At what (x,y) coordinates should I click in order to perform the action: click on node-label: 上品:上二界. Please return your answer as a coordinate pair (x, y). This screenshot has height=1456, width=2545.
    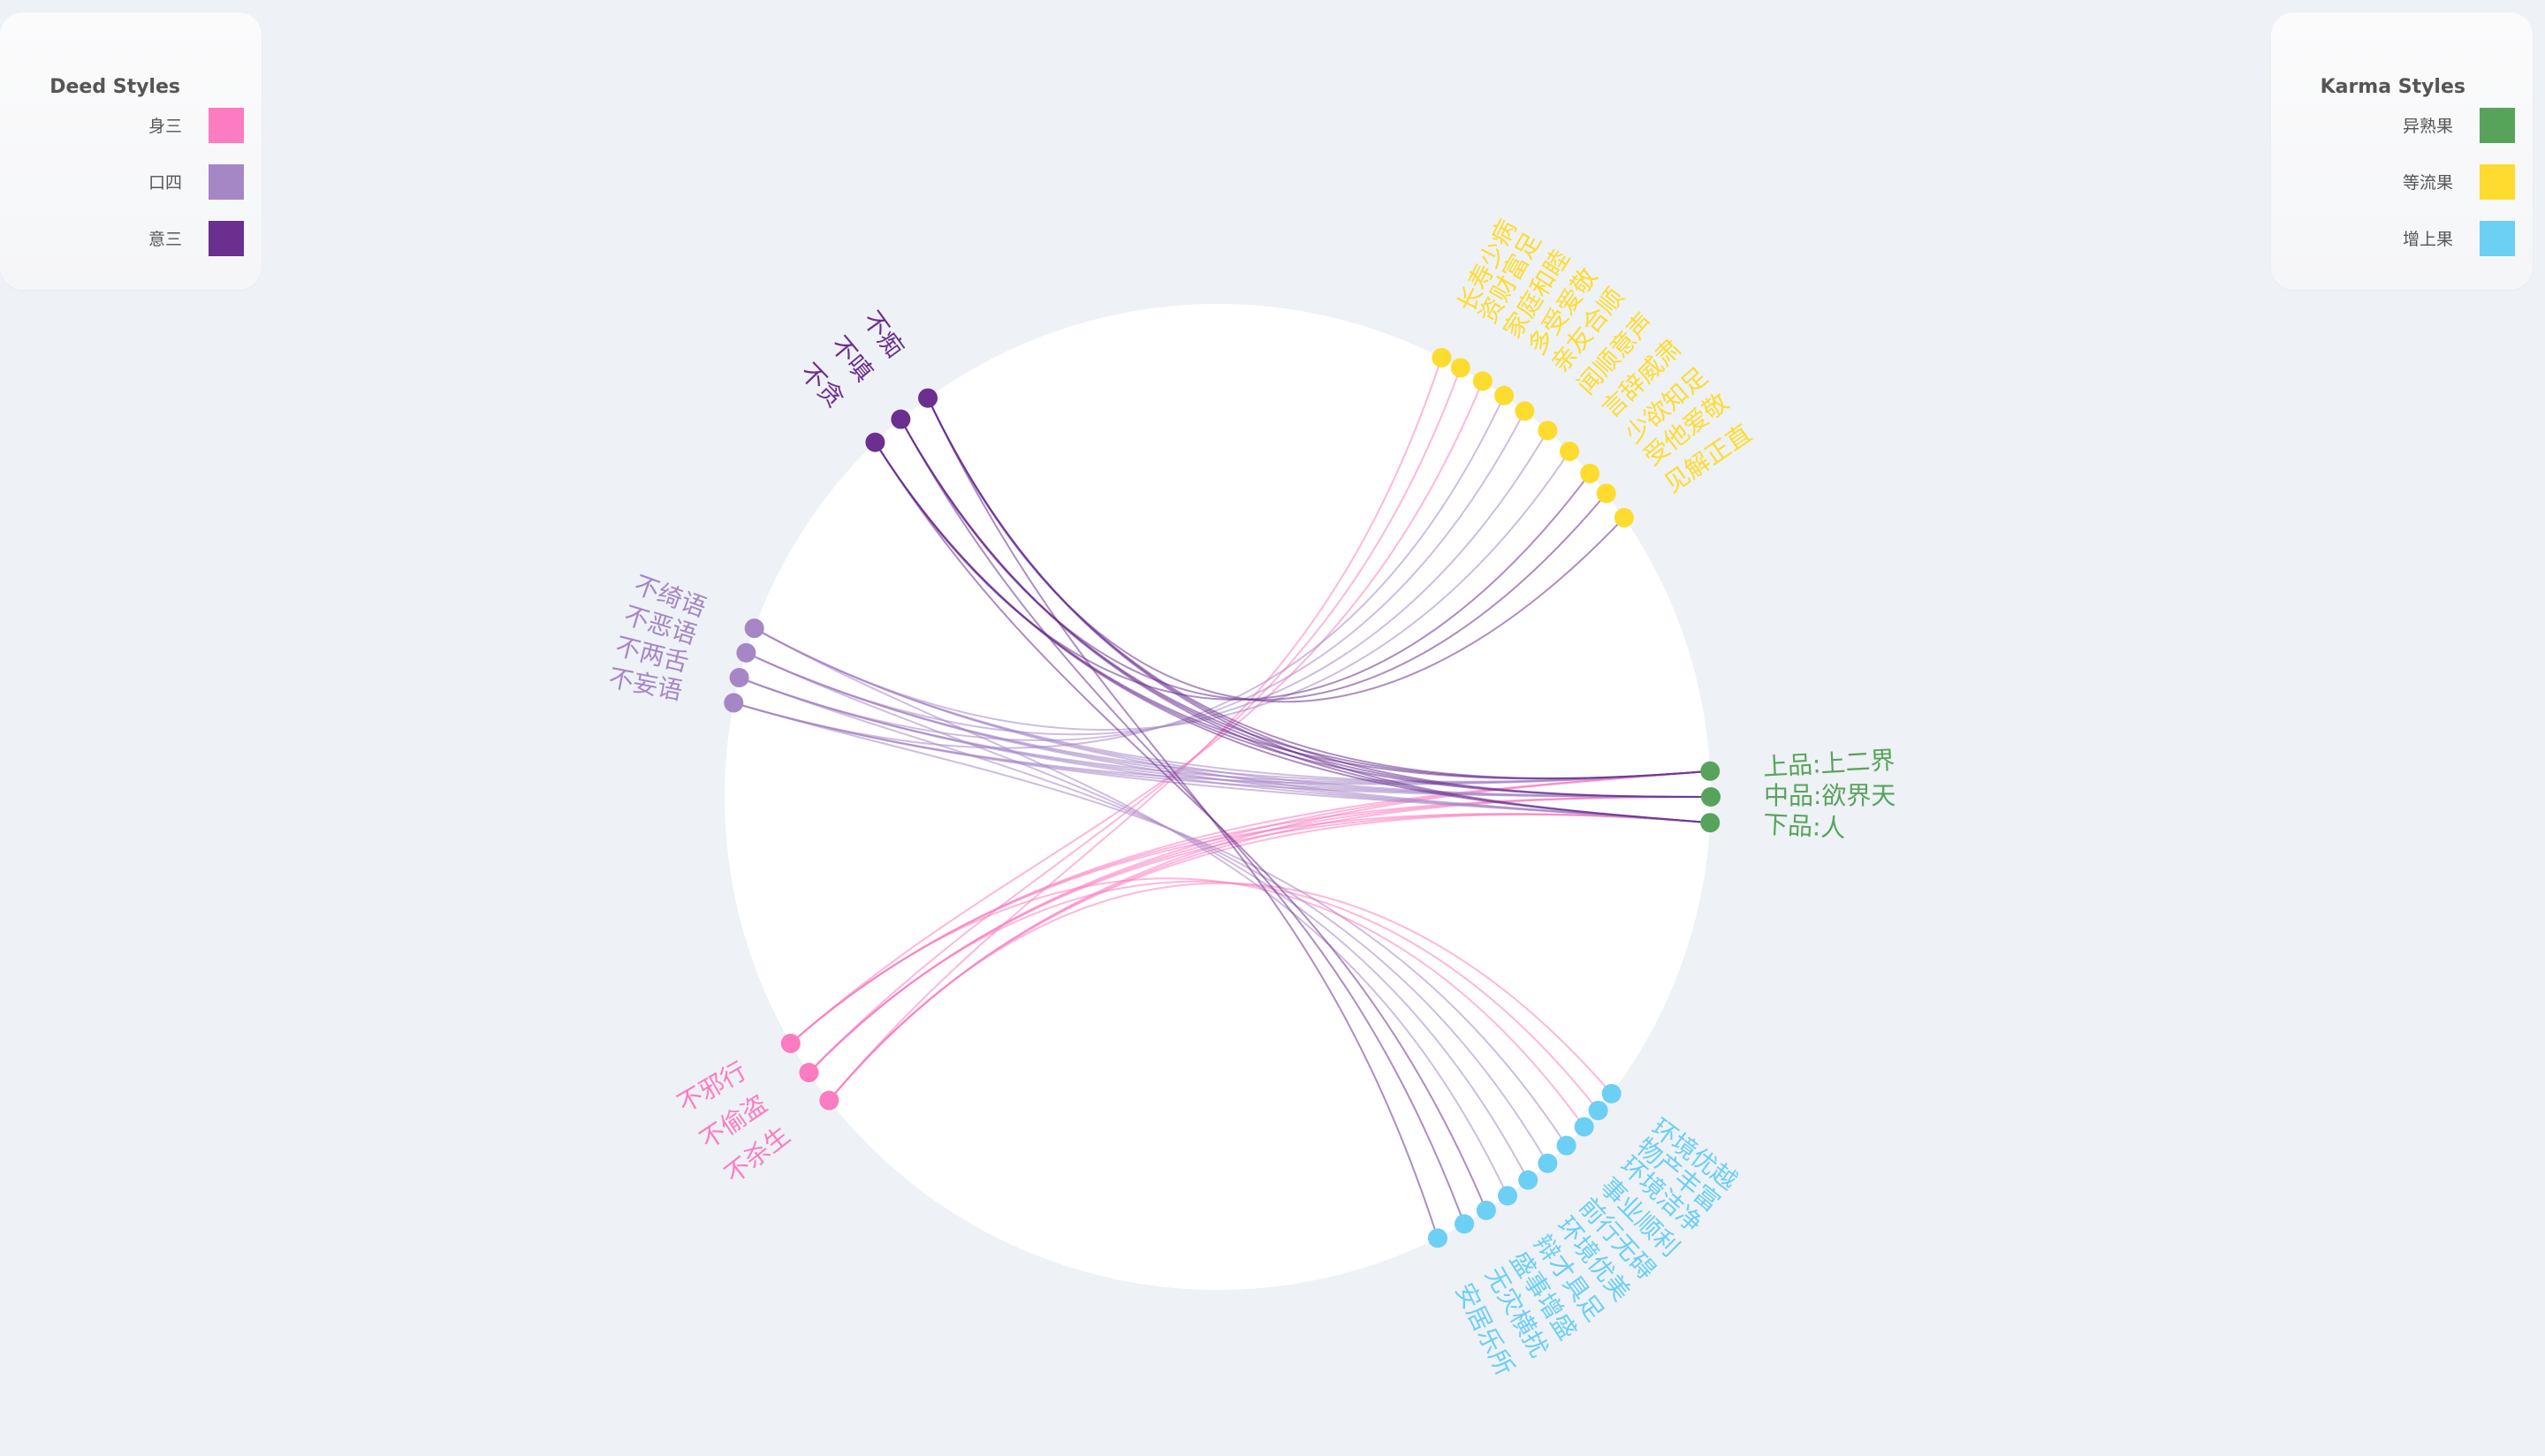
    Looking at the image, I should click on (1829, 764).